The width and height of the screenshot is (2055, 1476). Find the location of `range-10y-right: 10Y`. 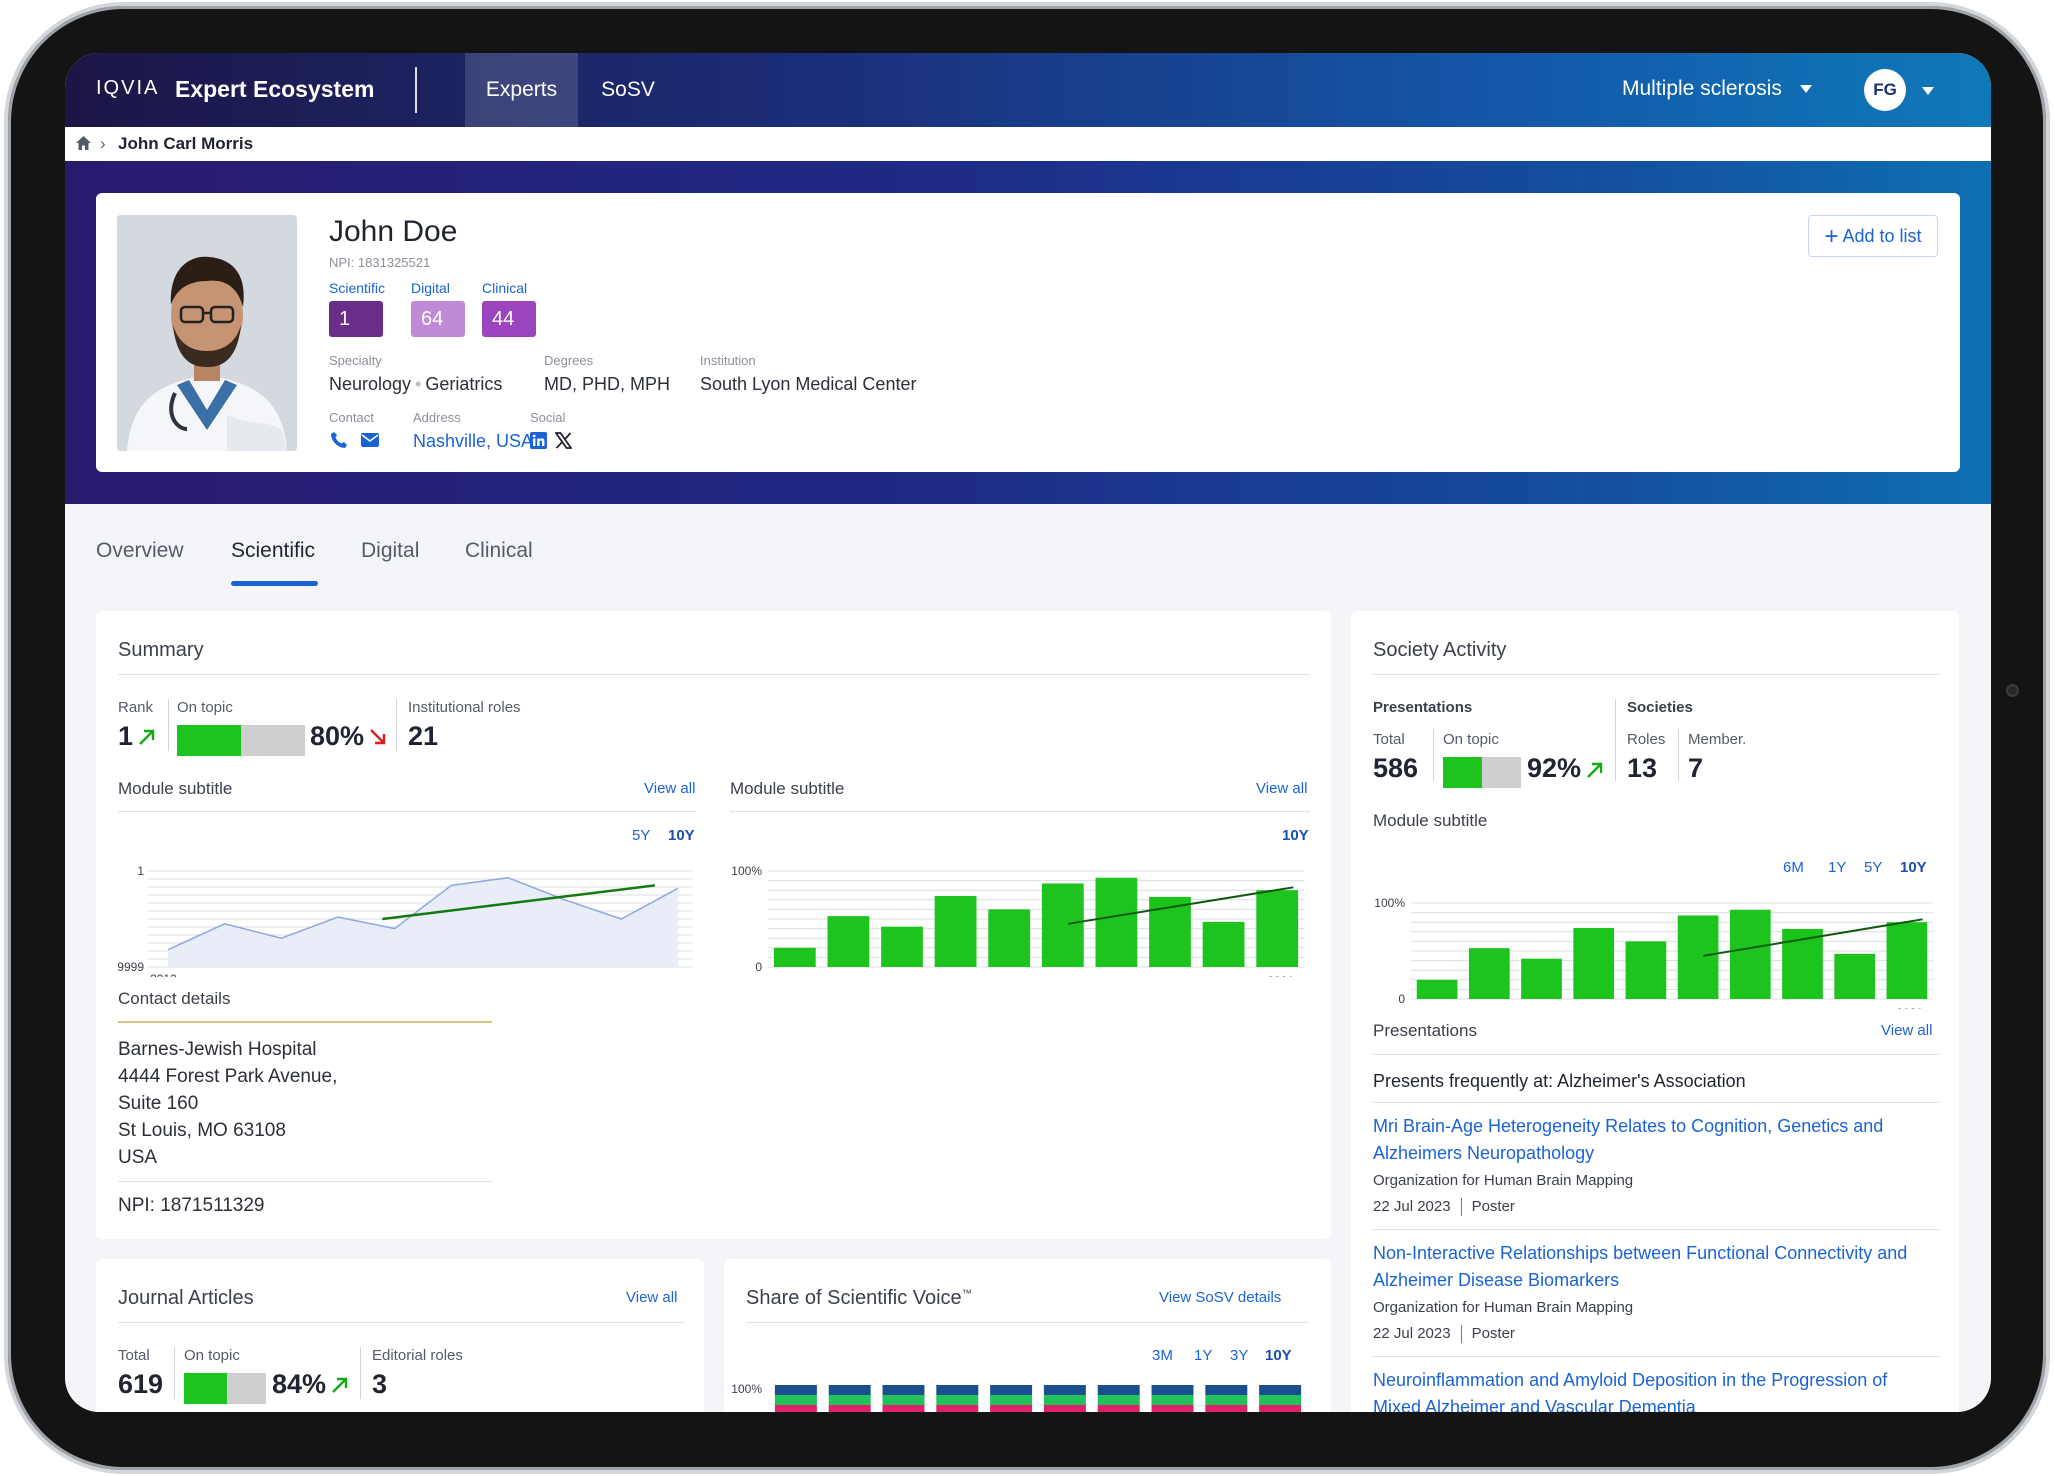

range-10y-right: 10Y is located at coordinates (1295, 835).